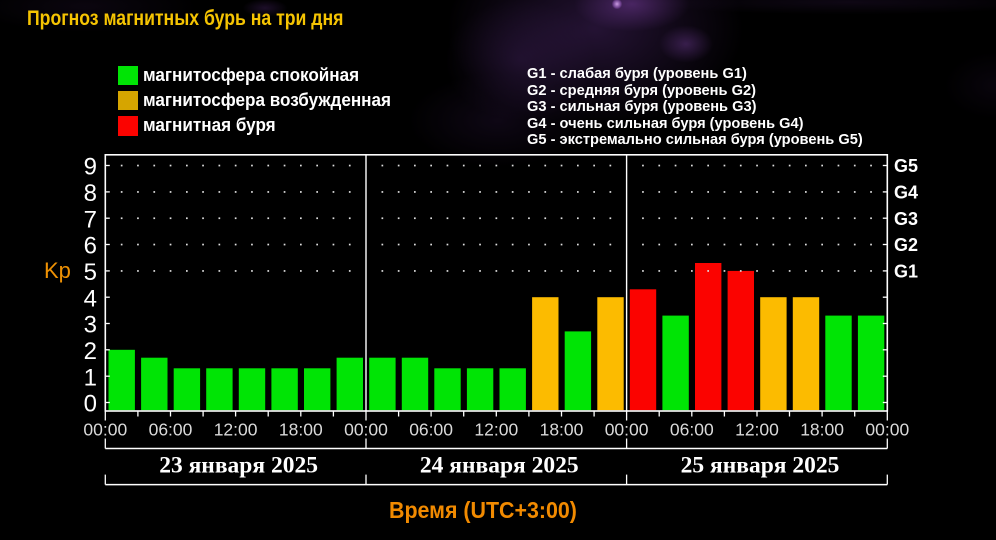 This screenshot has height=540, width=996. Describe the element at coordinates (499, 466) in the screenshot. I see `svg-text: 24 января 2025` at that location.